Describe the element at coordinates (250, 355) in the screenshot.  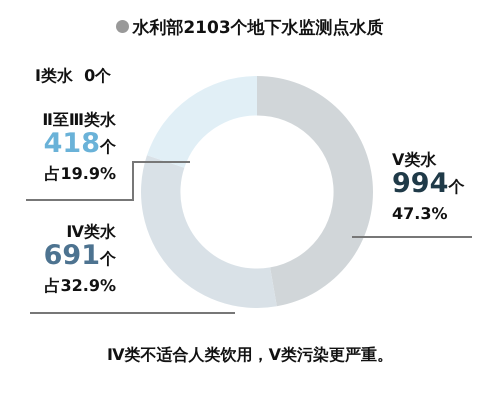
I see `text: Ⅳ类不适合人类饮用，Ⅴ类污染更严重。` at that location.